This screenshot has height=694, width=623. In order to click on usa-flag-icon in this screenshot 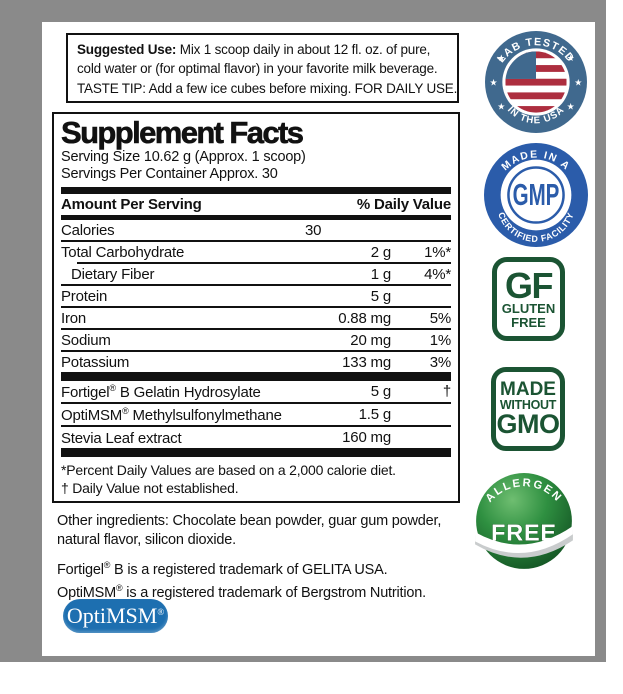, I will do `click(536, 82)`.